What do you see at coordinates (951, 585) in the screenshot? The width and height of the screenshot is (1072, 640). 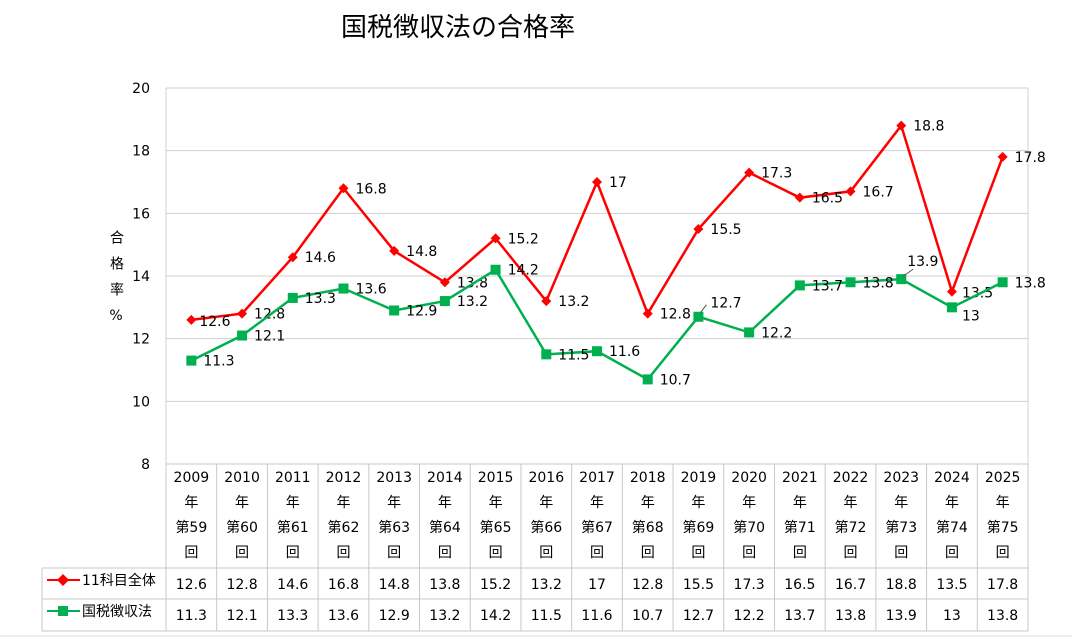 I see `table-cell: 13.5` at bounding box center [951, 585].